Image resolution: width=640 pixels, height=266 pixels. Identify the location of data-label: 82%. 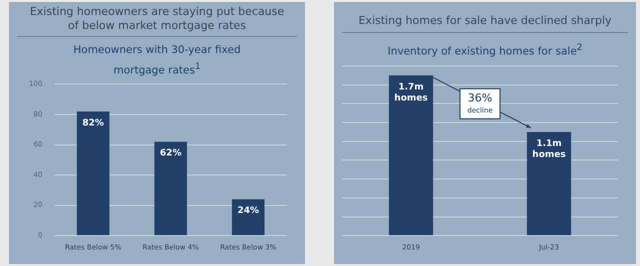
(93, 123).